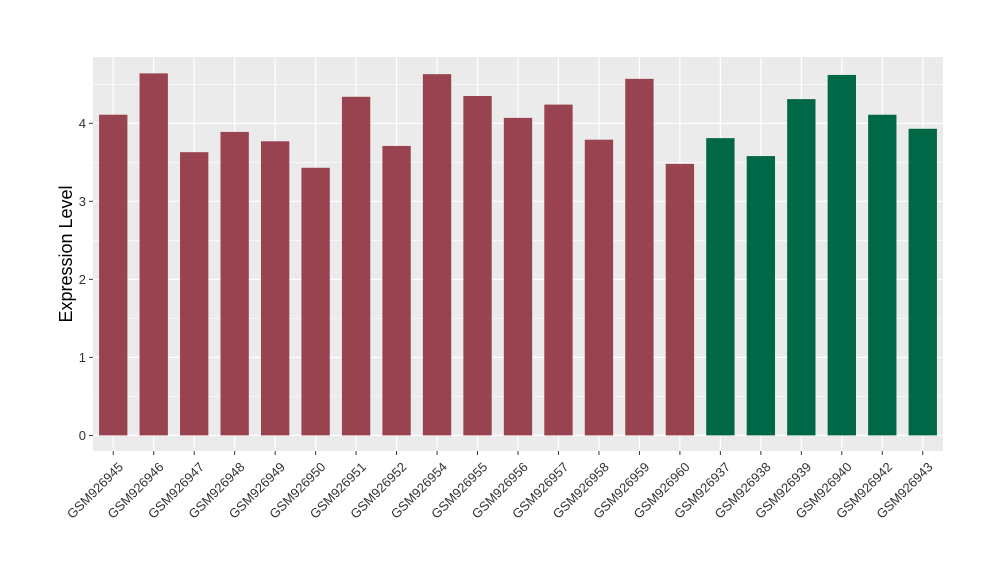 This screenshot has width=1000, height=580. I want to click on bar-GSM926946, so click(153, 254).